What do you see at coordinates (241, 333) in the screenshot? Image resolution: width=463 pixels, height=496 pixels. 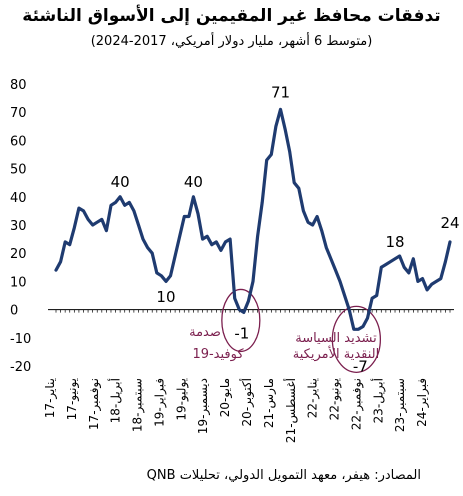 I see `data-label: -1` at bounding box center [241, 333].